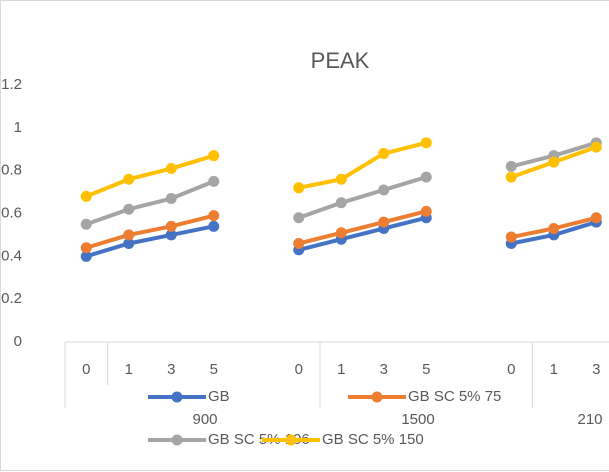 Image resolution: width=609 pixels, height=472 pixels. Describe the element at coordinates (259, 439) in the screenshot. I see `legend-label: GB SC 5% 106` at that location.